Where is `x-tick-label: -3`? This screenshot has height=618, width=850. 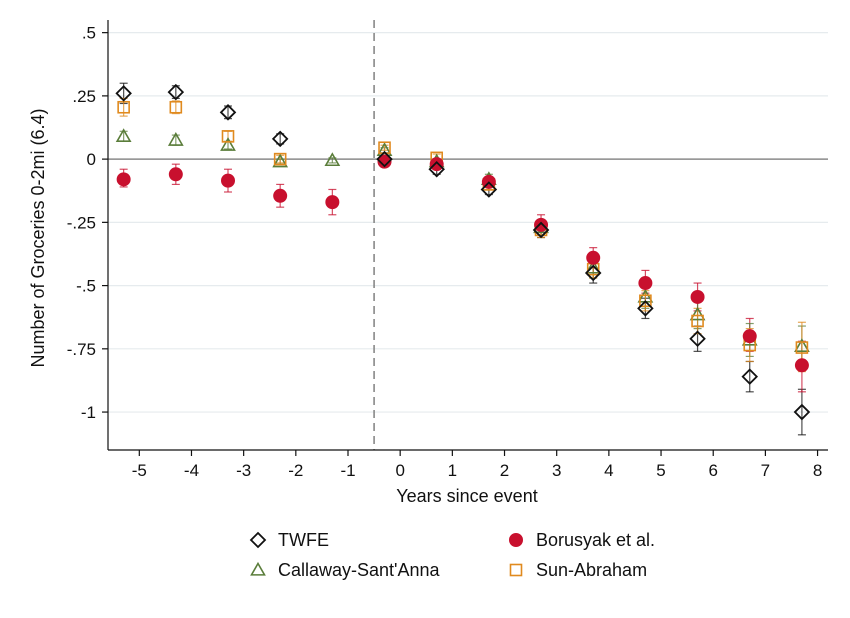
x-tick-label: -3 is located at coordinates (243, 470).